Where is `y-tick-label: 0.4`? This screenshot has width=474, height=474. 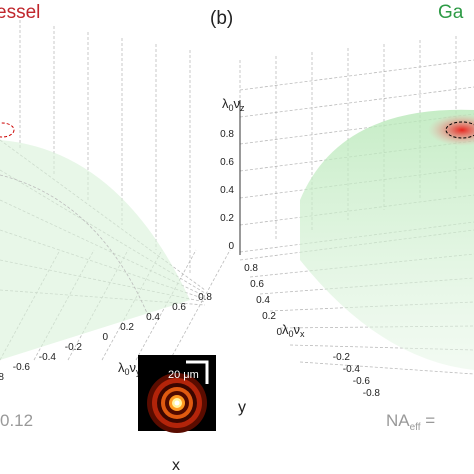 y-tick-label: 0.4 is located at coordinates (153, 317).